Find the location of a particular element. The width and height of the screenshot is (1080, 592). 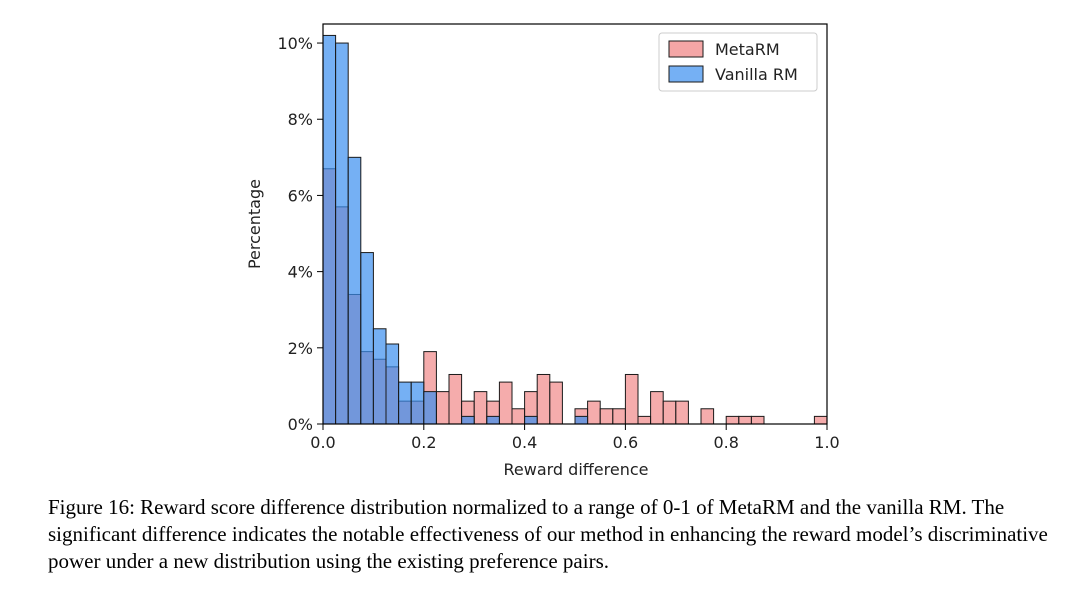

x-axis-label: Reward difference is located at coordinates (576, 469).